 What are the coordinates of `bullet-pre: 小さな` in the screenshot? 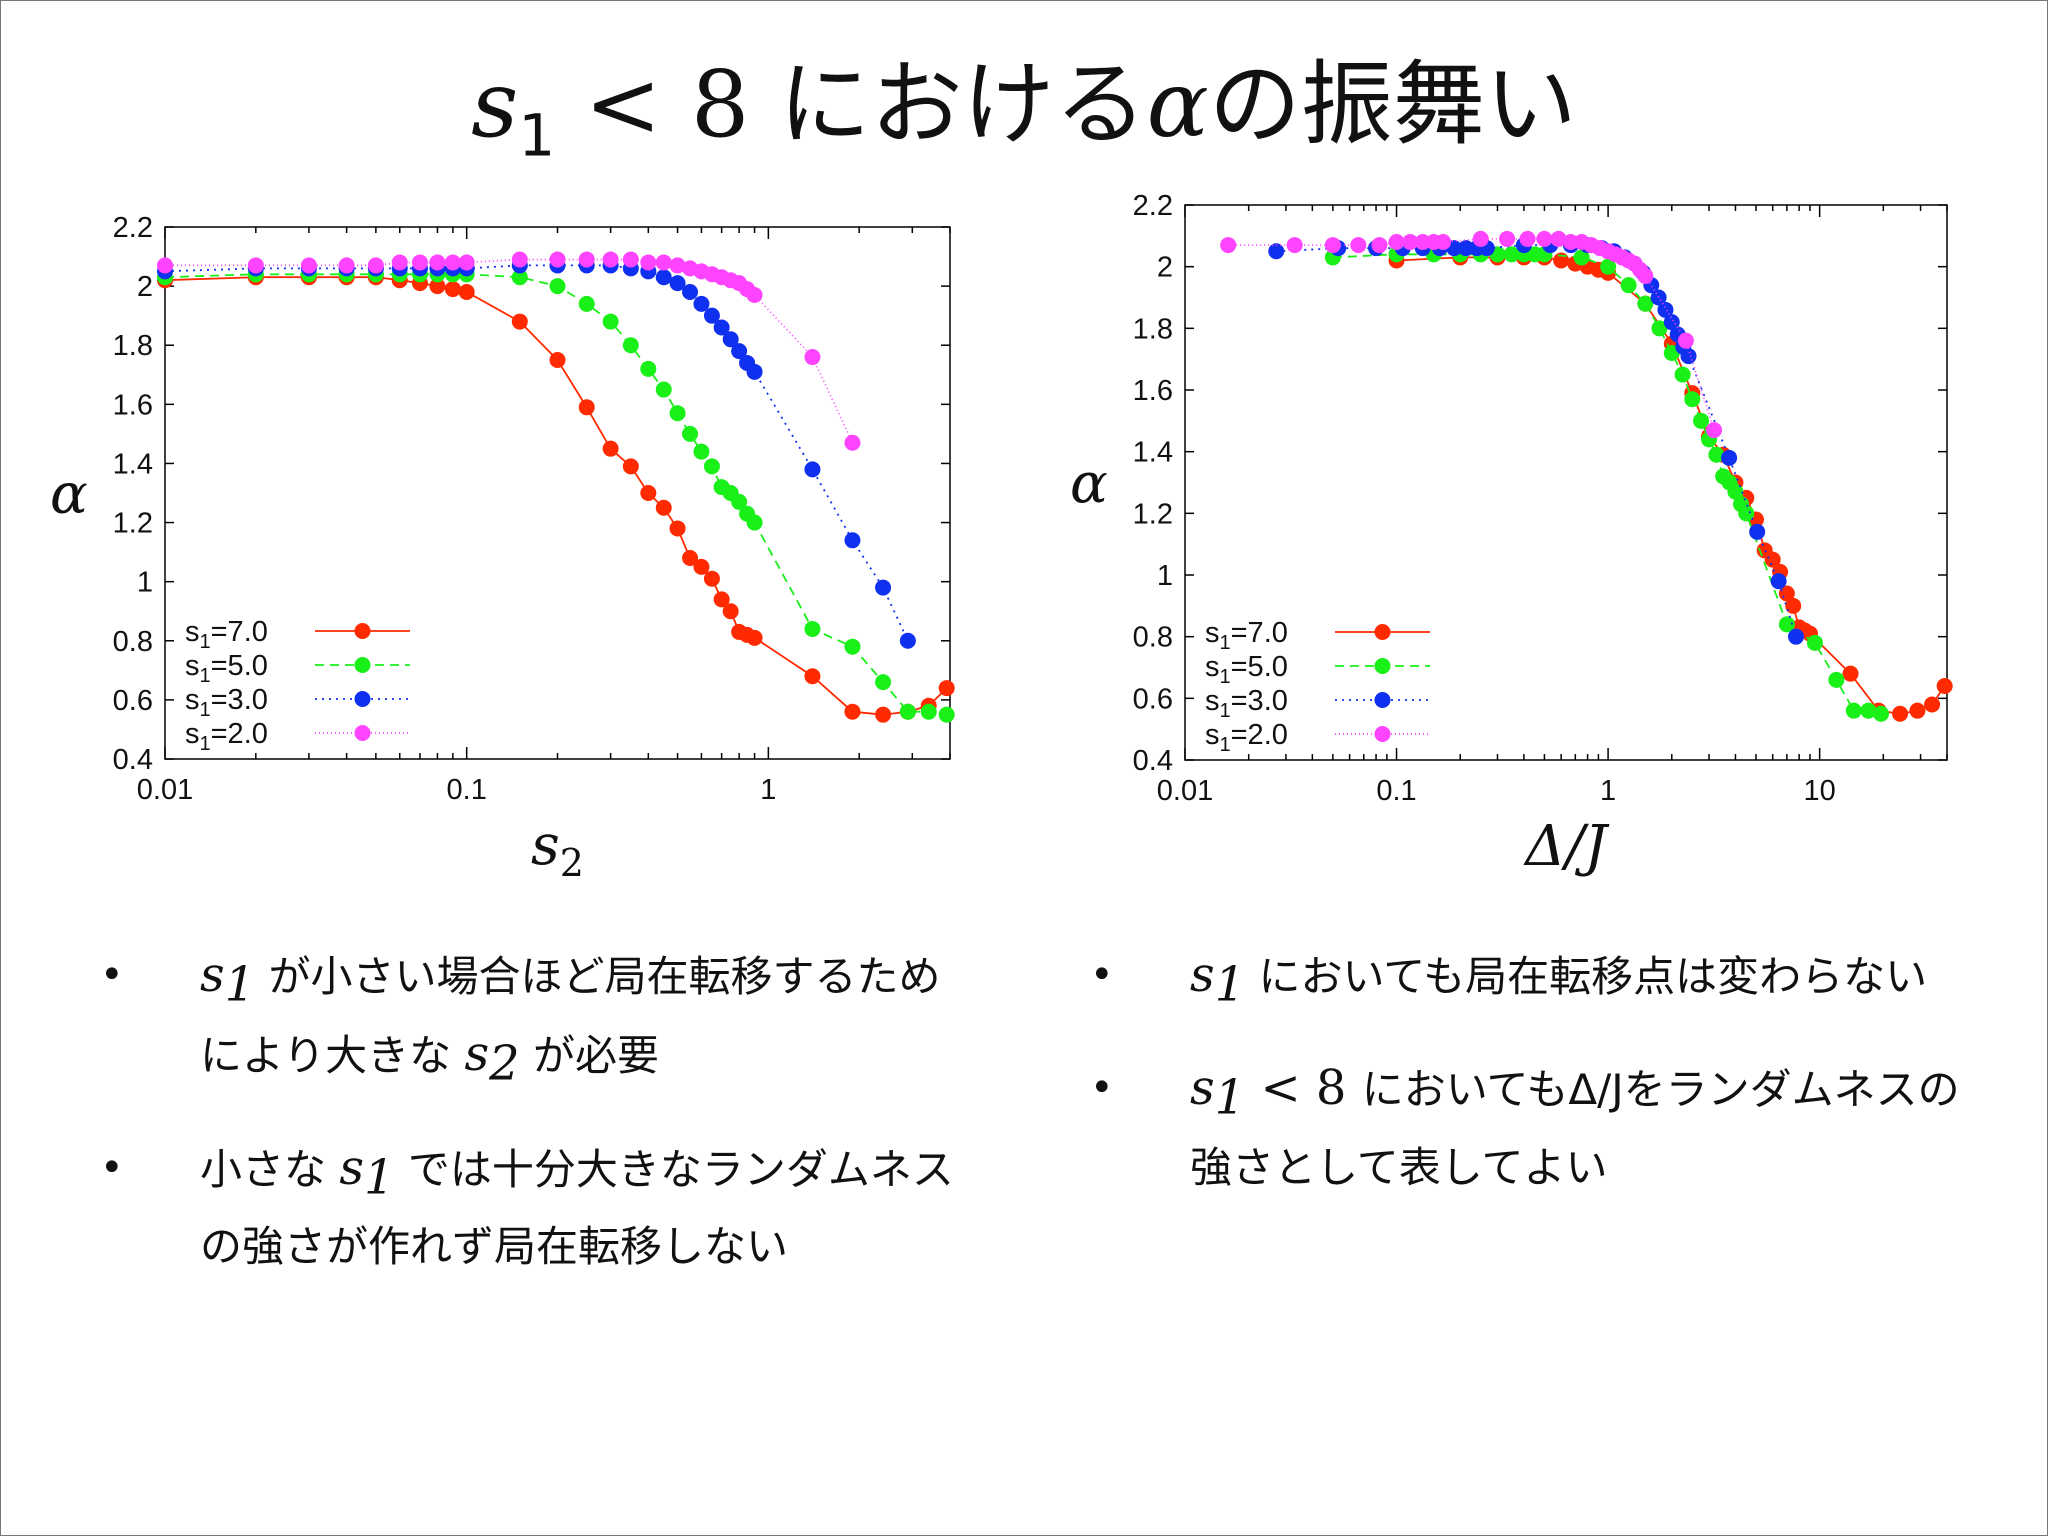 It's located at (270, 1169).